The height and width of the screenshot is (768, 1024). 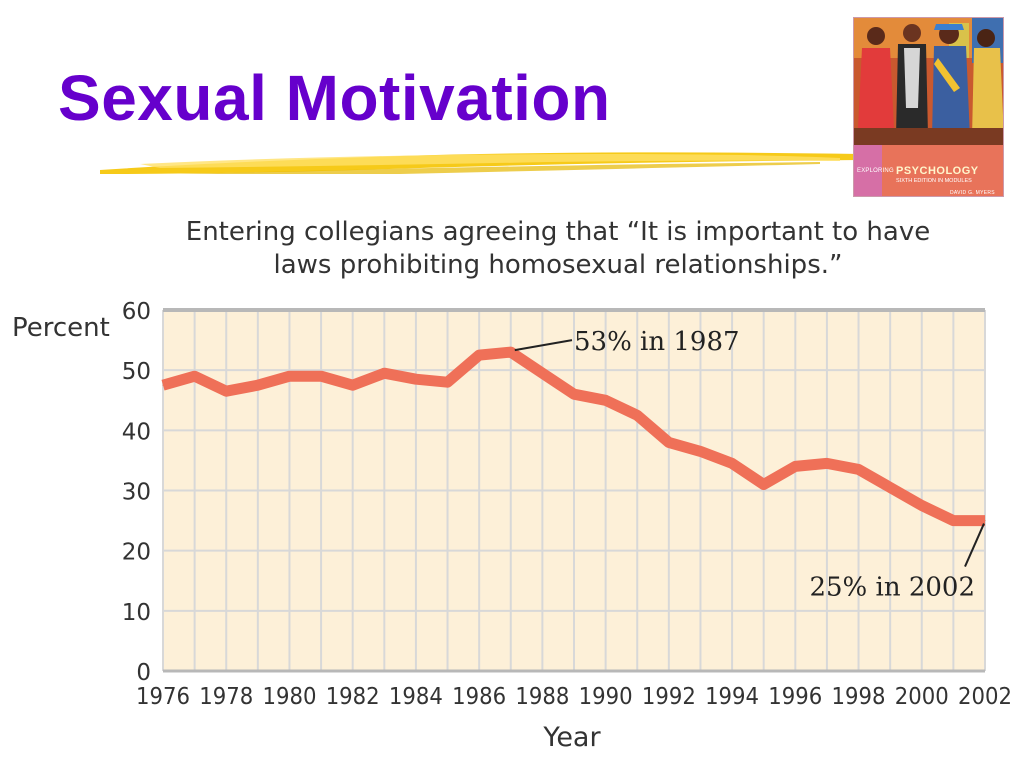 I want to click on book-cover-band-left, so click(x=868, y=170).